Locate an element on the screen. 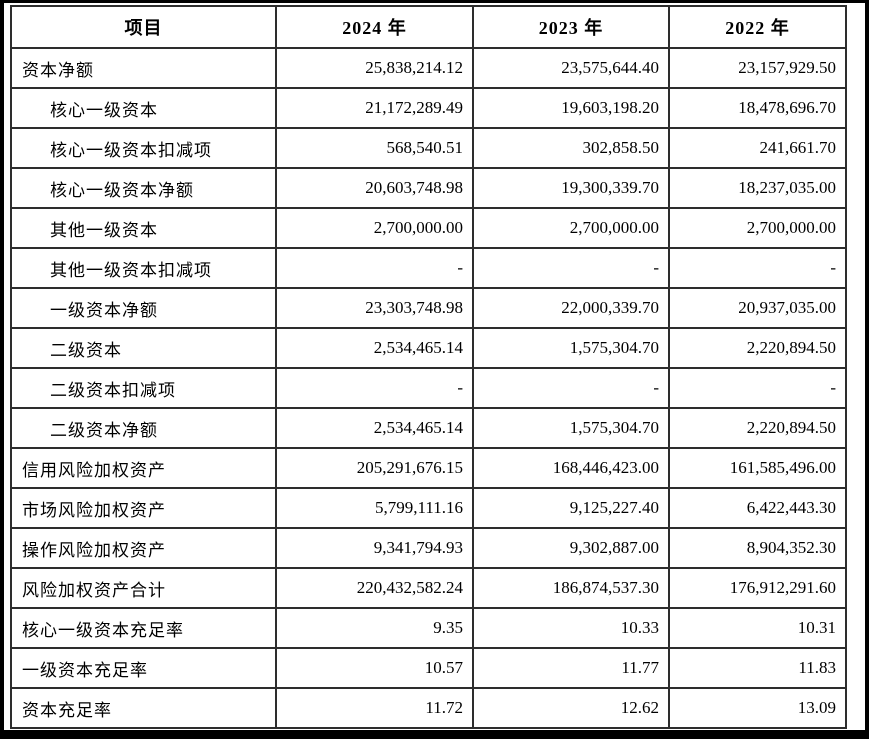  row-value: 18,478,696.70 is located at coordinates (757, 108).